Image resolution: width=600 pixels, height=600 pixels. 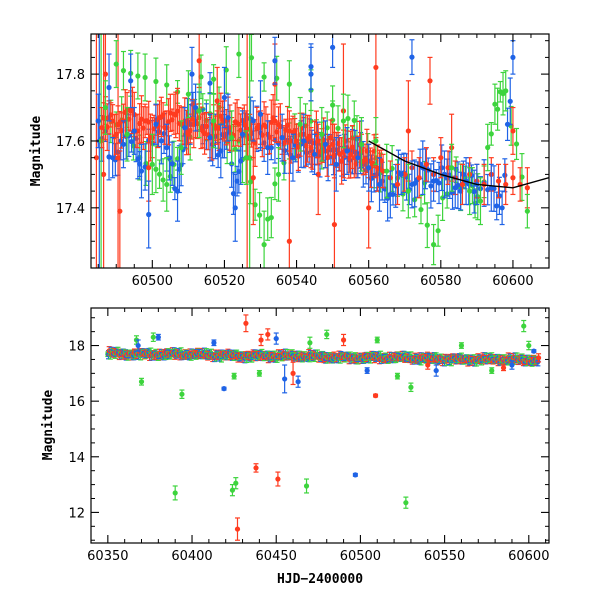 I want to click on top-spike-green, so click(x=250, y=151).